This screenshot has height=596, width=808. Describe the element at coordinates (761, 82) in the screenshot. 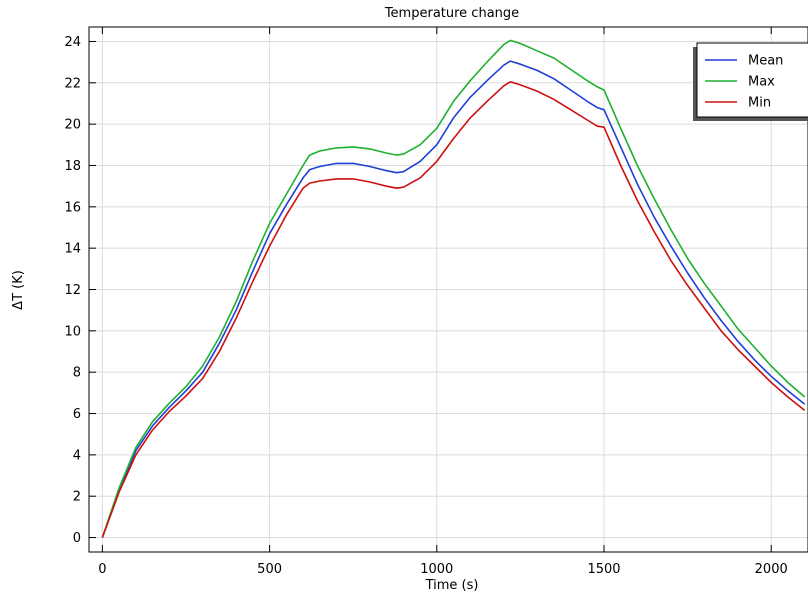

I see `legend-label-max: Max` at that location.